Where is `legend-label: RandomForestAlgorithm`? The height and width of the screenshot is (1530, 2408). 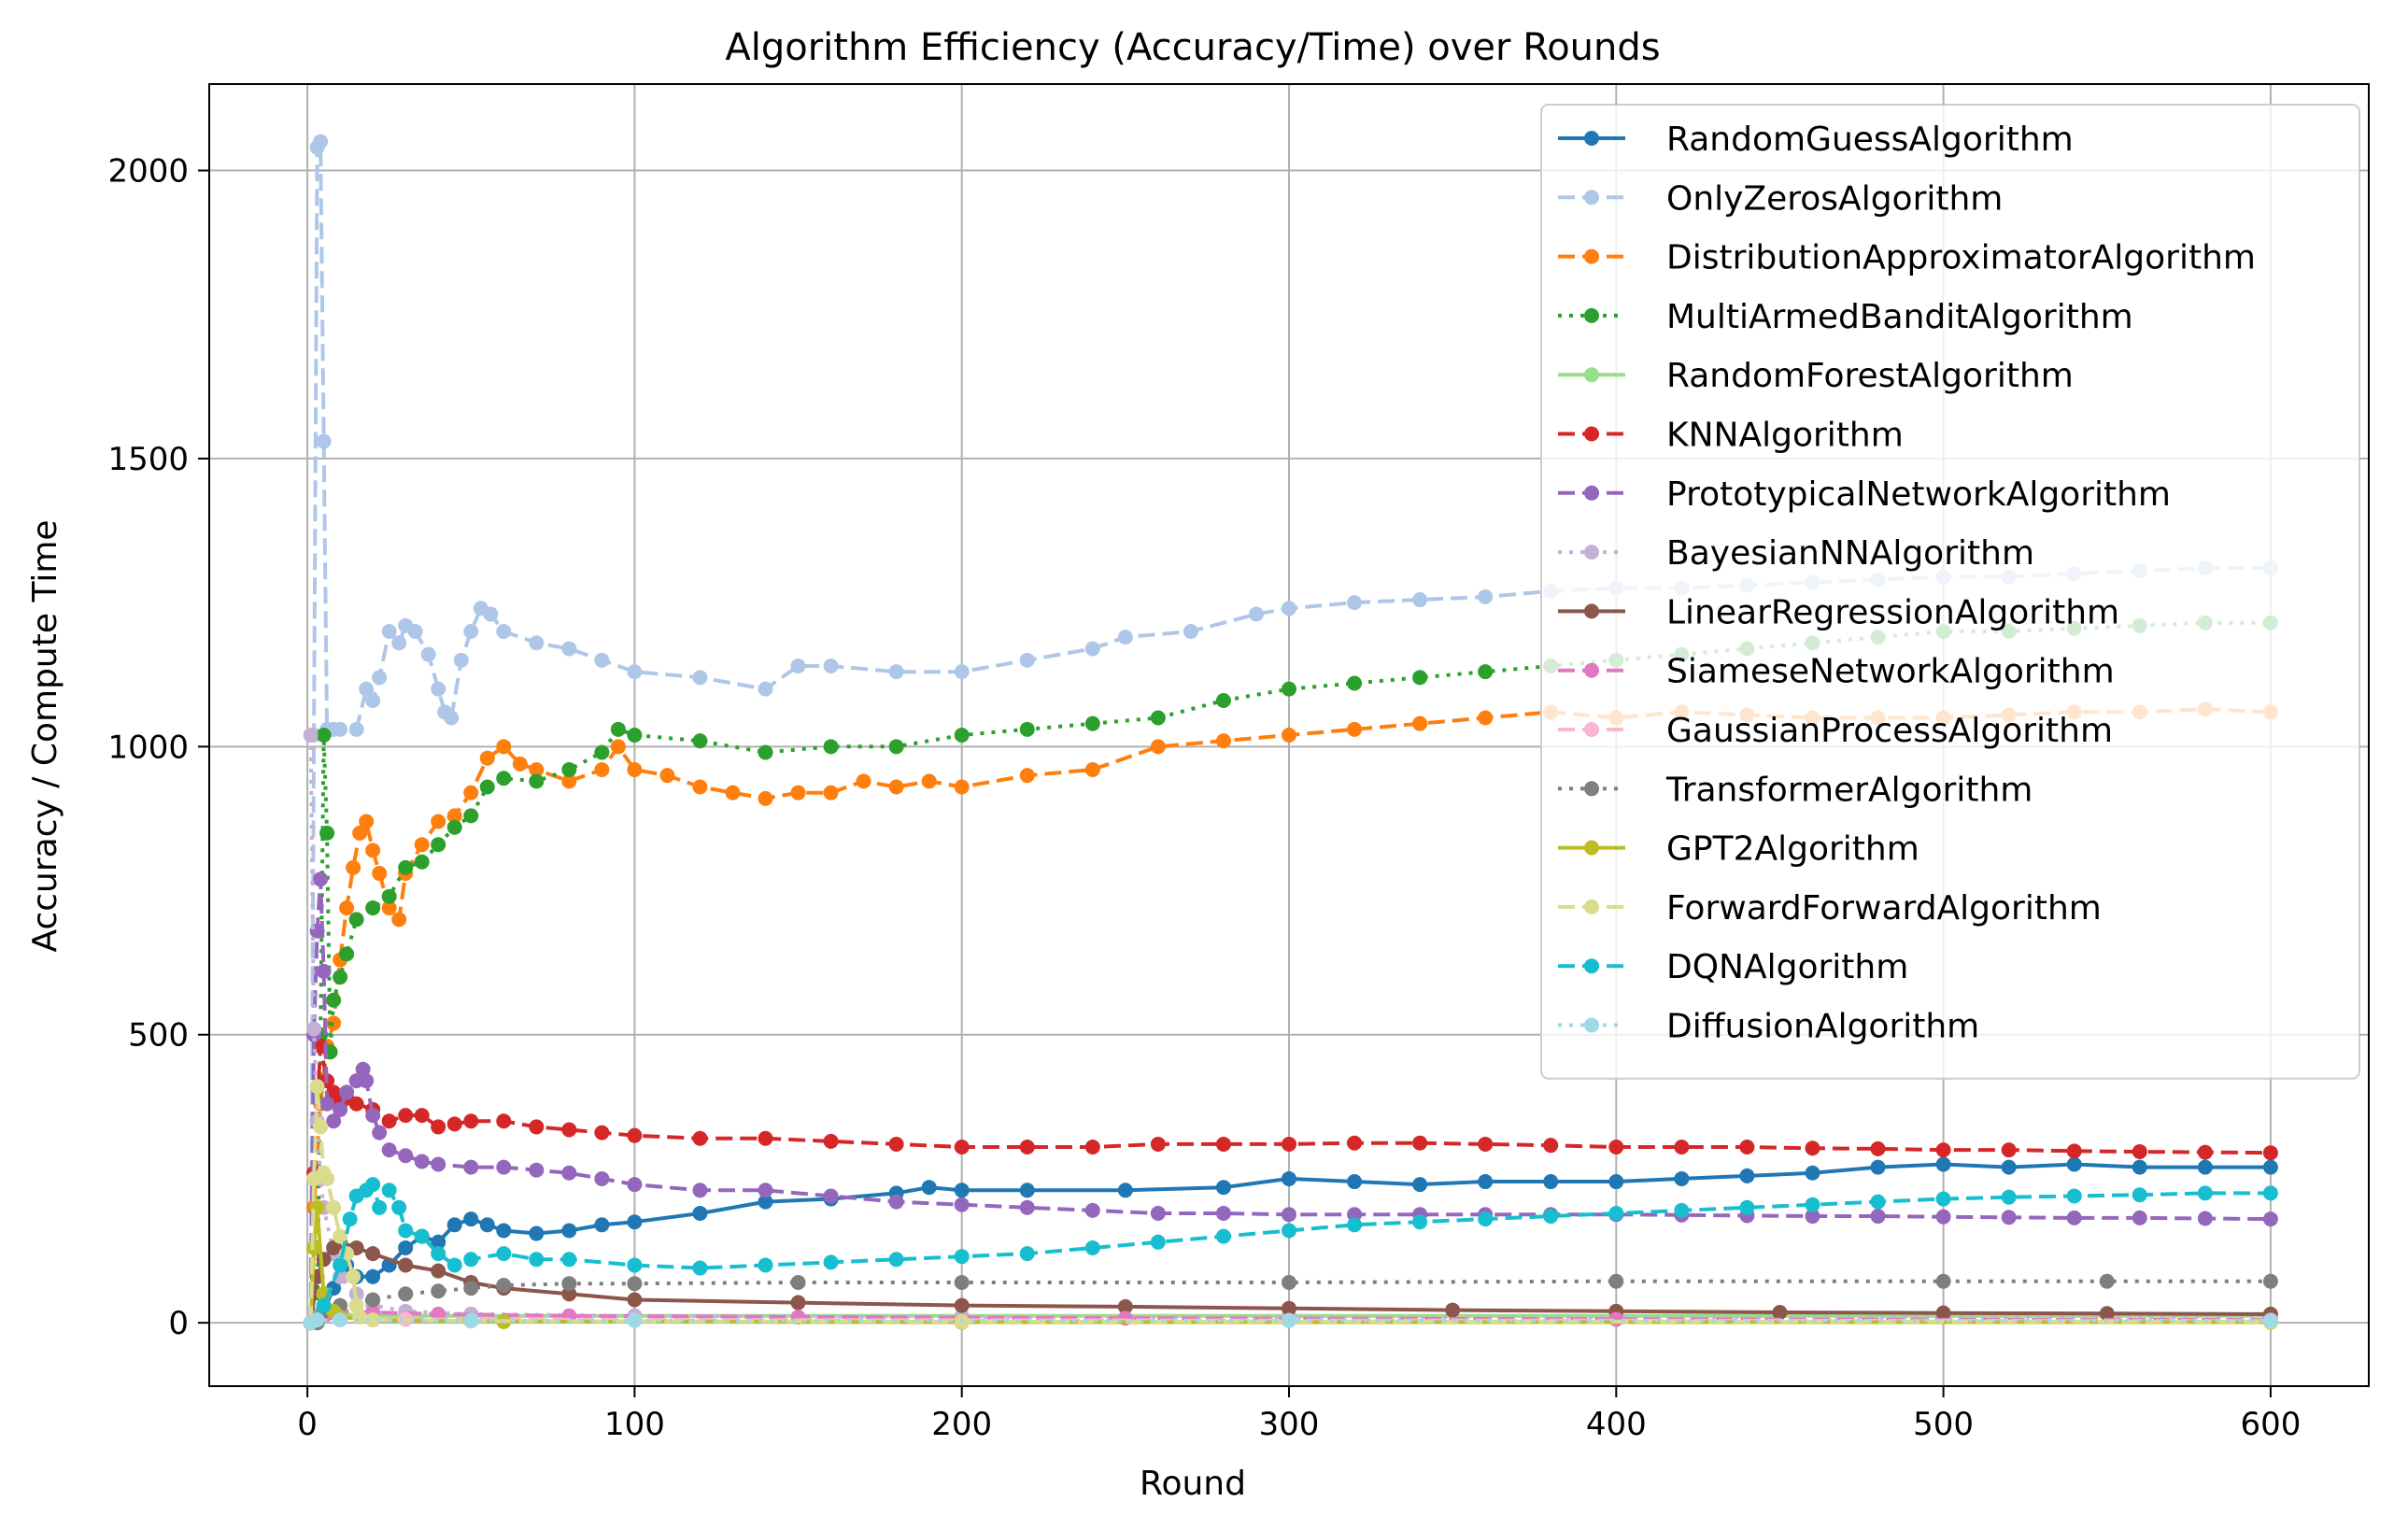 legend-label: RandomForestAlgorithm is located at coordinates (1870, 376).